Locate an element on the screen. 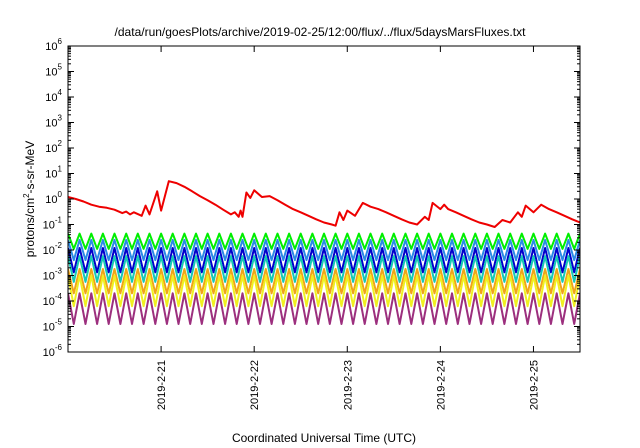 The width and height of the screenshot is (640, 448). x-tick-label: 2019-2-21 is located at coordinates (162, 385).